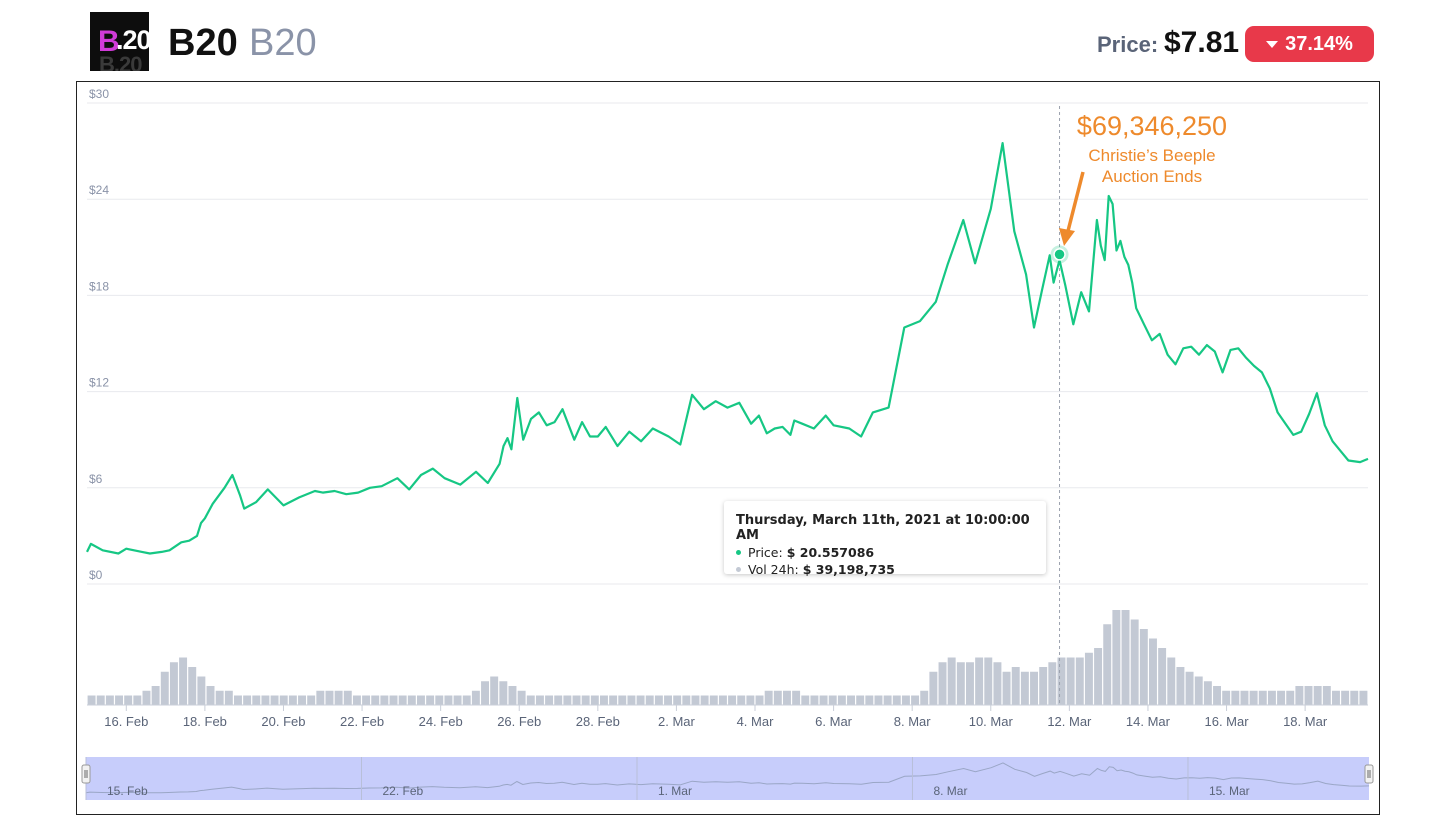 The height and width of the screenshot is (819, 1456). Describe the element at coordinates (756, 721) in the screenshot. I see `x-tick-label: 4. Mar` at that location.